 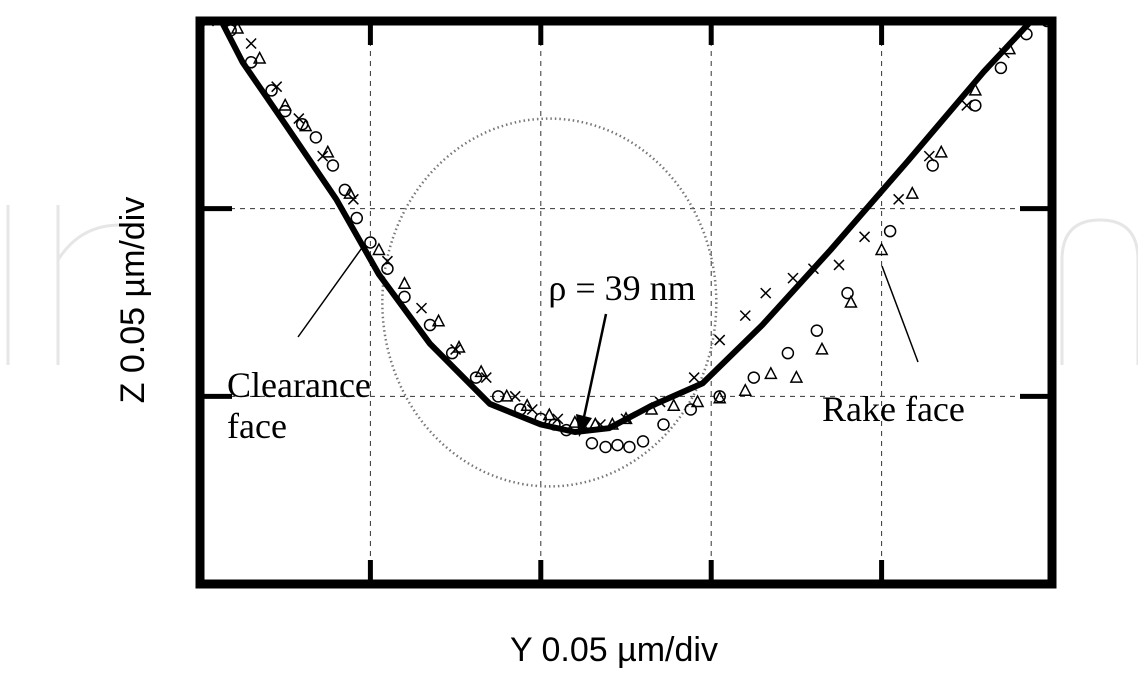 What do you see at coordinates (331, 291) in the screenshot?
I see `clearance-leader-line` at bounding box center [331, 291].